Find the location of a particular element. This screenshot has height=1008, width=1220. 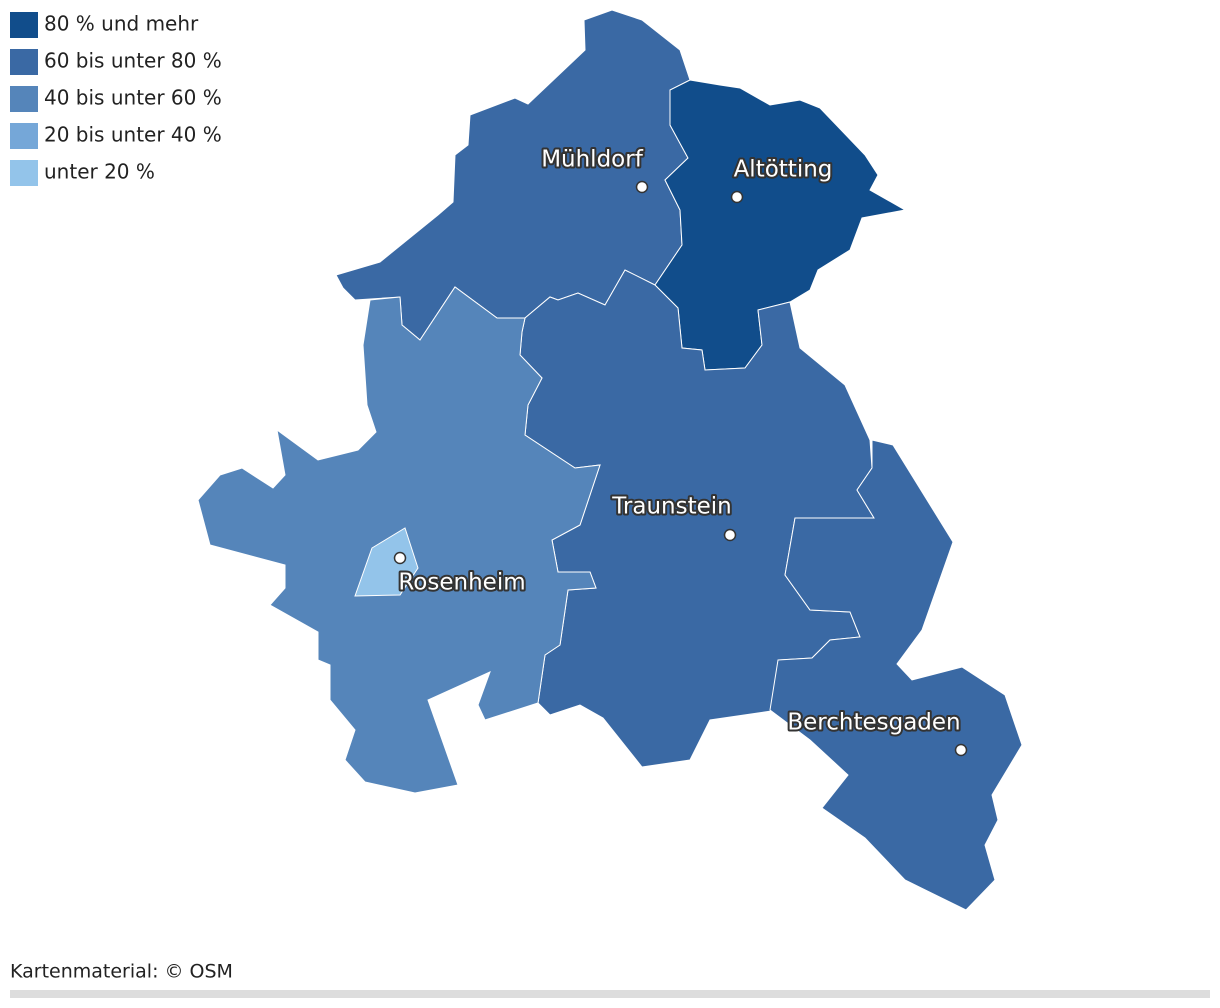

footer-bar is located at coordinates (610, 994).